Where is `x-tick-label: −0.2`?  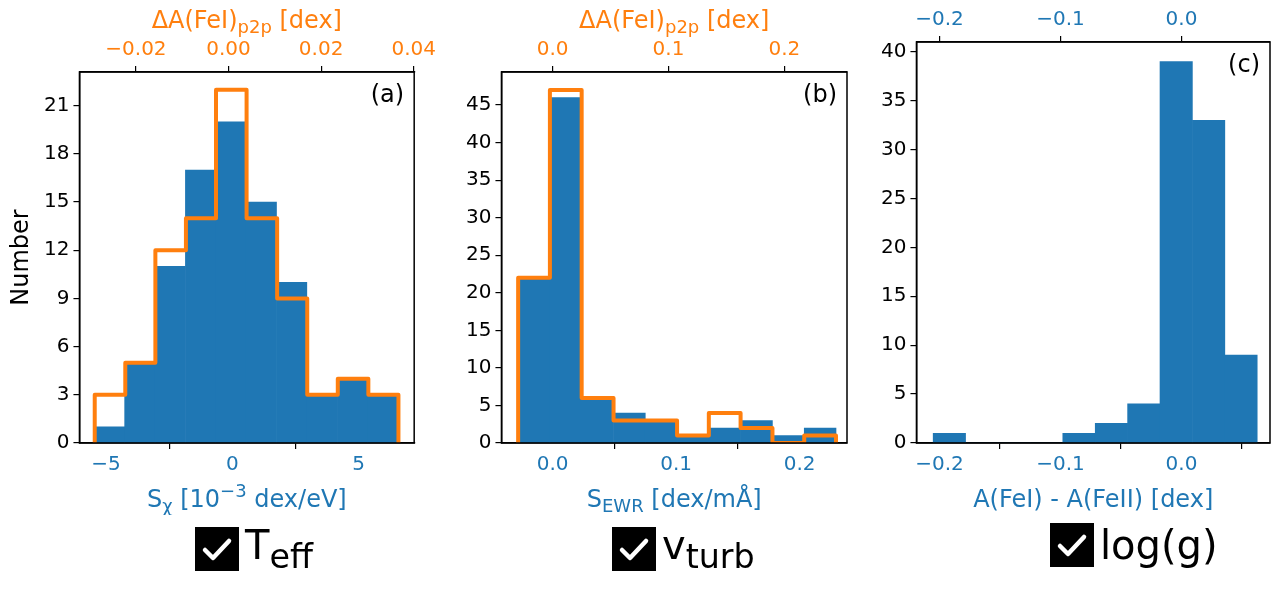 x-tick-label: −0.2 is located at coordinates (939, 463).